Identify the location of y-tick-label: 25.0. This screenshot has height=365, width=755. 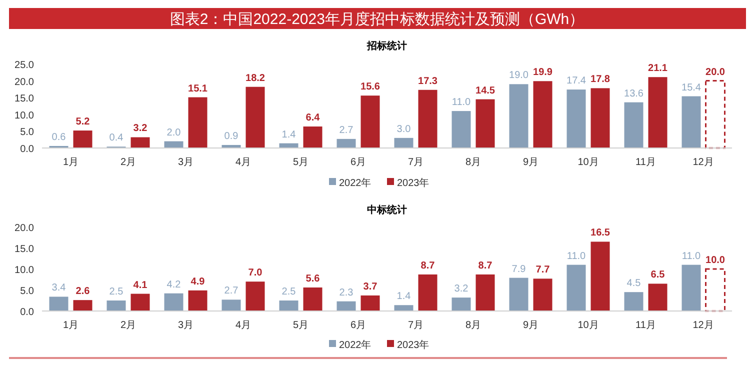
(24, 65).